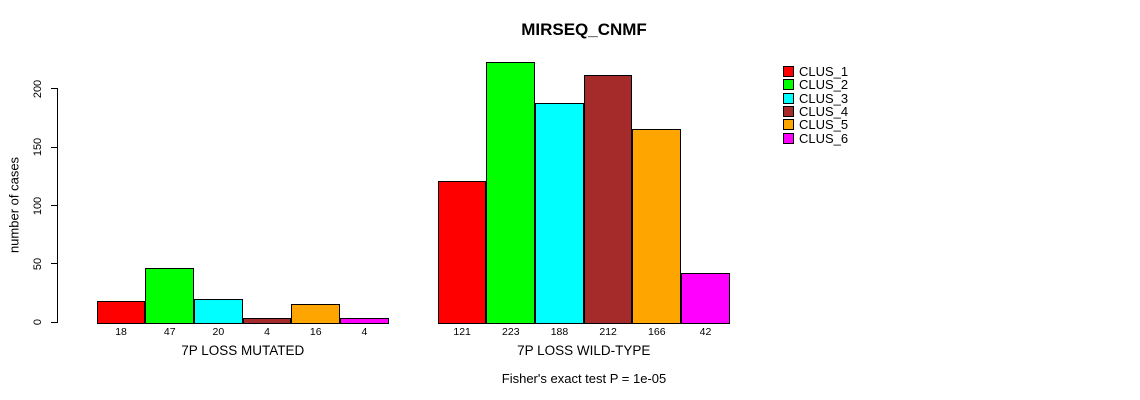  What do you see at coordinates (38, 88) in the screenshot?
I see `y-axis-tick-label: 200` at bounding box center [38, 88].